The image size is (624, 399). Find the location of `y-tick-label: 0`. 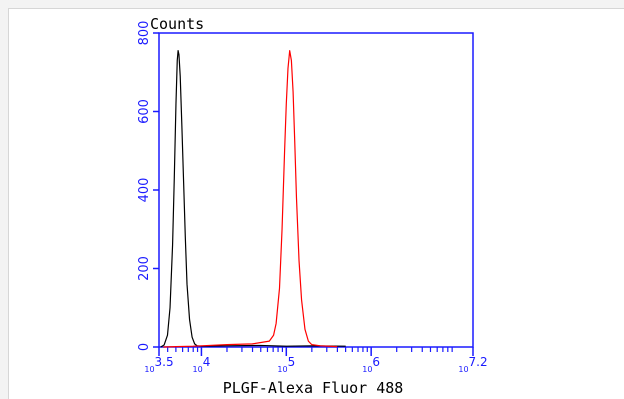

y-tick-label: 0 is located at coordinates (144, 347).